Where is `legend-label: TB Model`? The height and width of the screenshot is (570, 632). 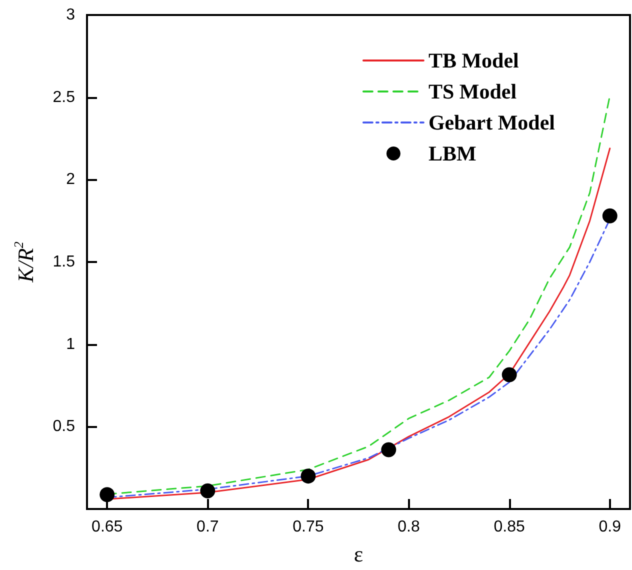 legend-label: TB Model is located at coordinates (474, 60).